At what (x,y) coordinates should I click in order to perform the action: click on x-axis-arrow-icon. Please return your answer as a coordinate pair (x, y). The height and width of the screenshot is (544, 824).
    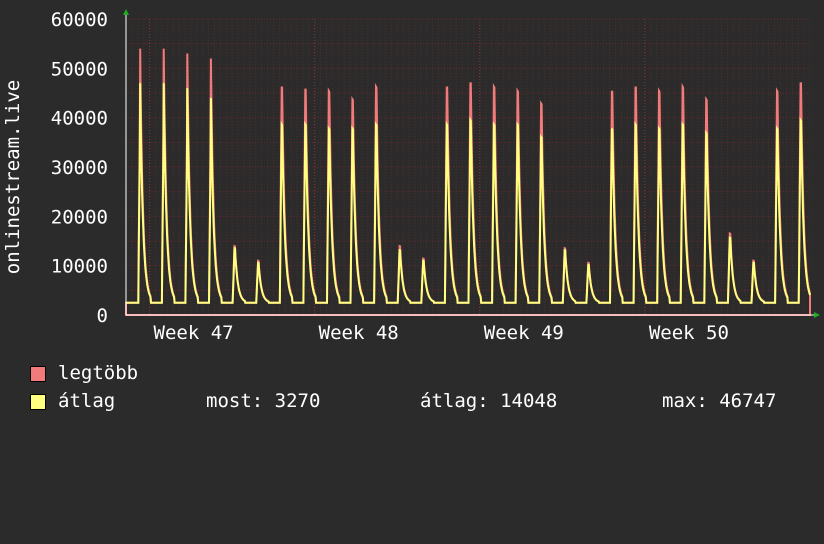
    Looking at the image, I should click on (817, 315).